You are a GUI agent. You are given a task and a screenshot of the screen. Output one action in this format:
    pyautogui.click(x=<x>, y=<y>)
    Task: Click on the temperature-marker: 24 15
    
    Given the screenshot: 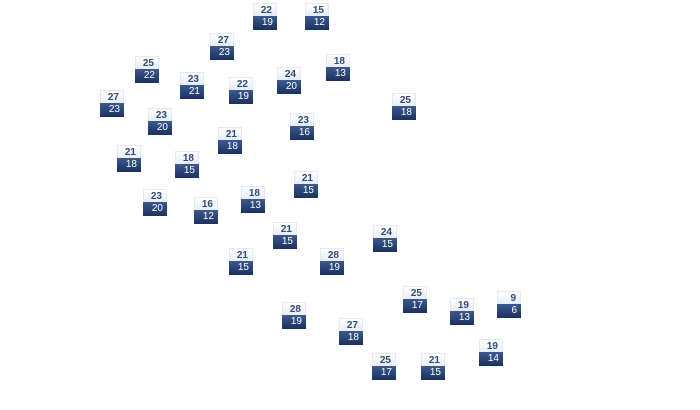 What is the action you would take?
    pyautogui.click(x=385, y=238)
    